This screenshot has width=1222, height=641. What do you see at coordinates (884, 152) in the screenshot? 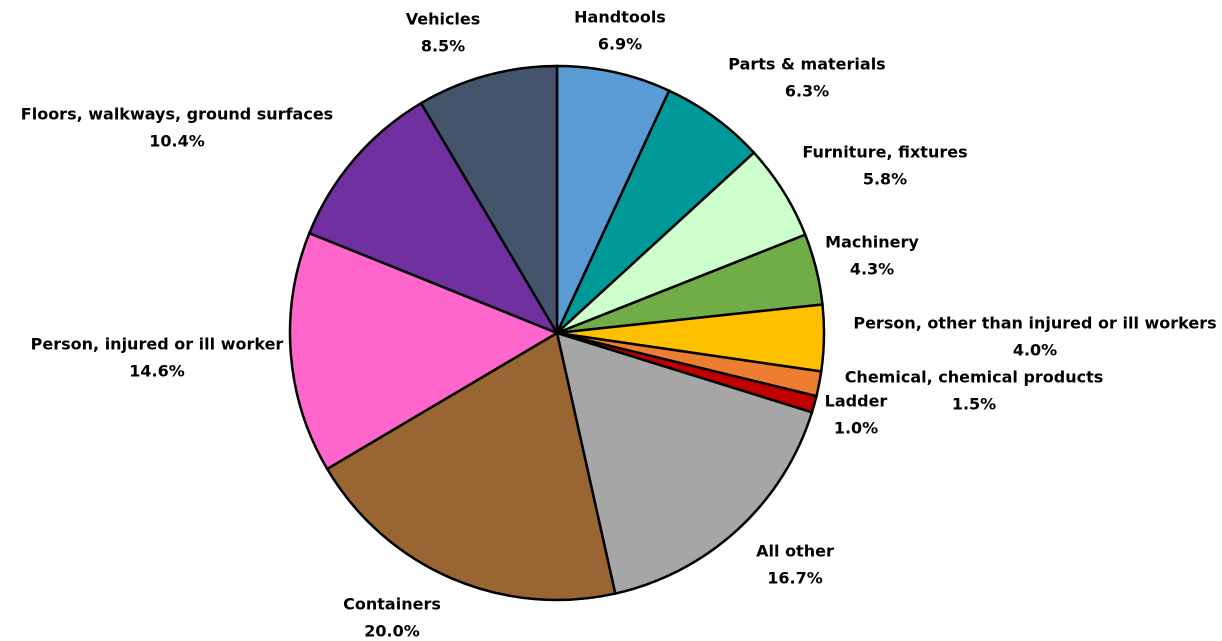
I see `slice-label: Furniture, fixtures` at bounding box center [884, 152].